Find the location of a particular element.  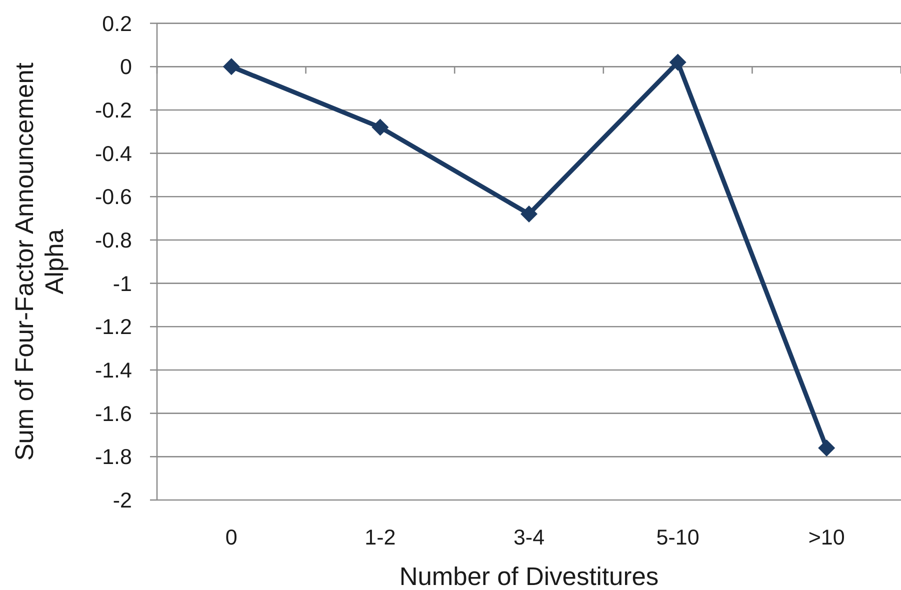

y-axis-title: Sum of Four-Factor Announcement Alpha is located at coordinates (40, 261).